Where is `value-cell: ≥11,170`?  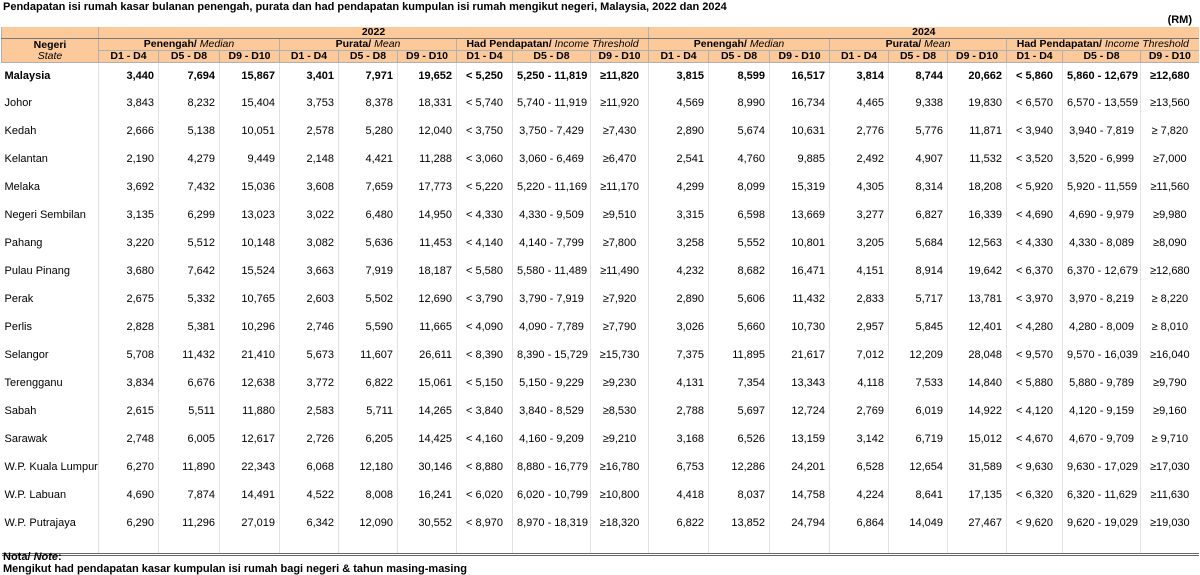 value-cell: ≥11,170 is located at coordinates (619, 187).